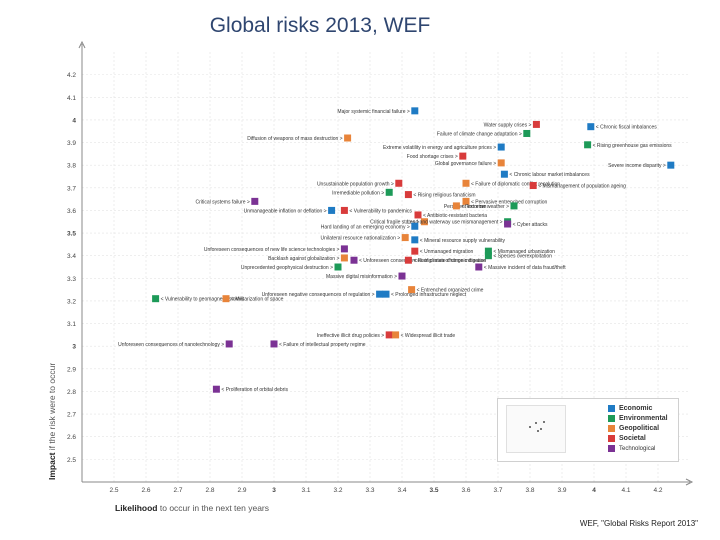  Describe the element at coordinates (479, 134) in the screenshot. I see `risk-label: Failure of climate change adaptation >` at that location.